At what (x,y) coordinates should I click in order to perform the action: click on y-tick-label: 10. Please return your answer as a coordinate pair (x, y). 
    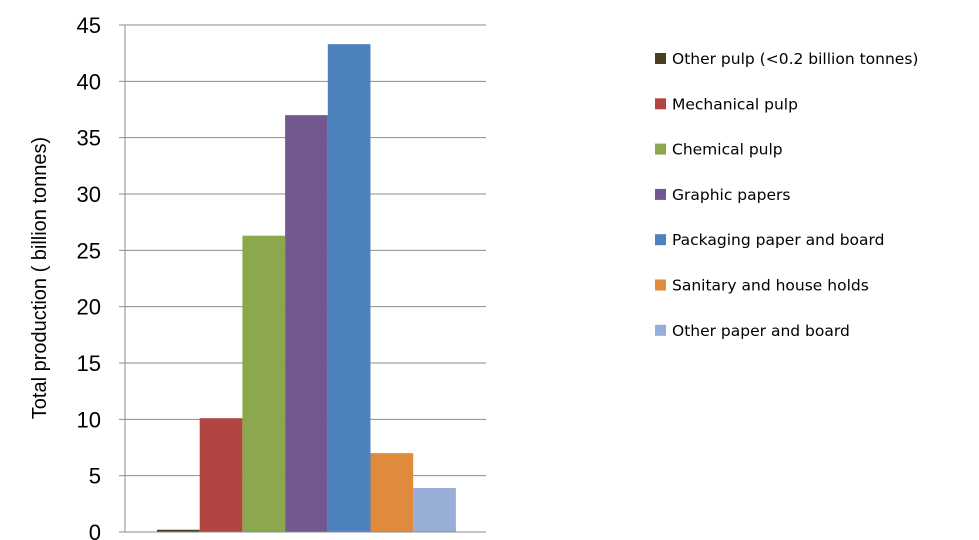
    Looking at the image, I should click on (89, 419).